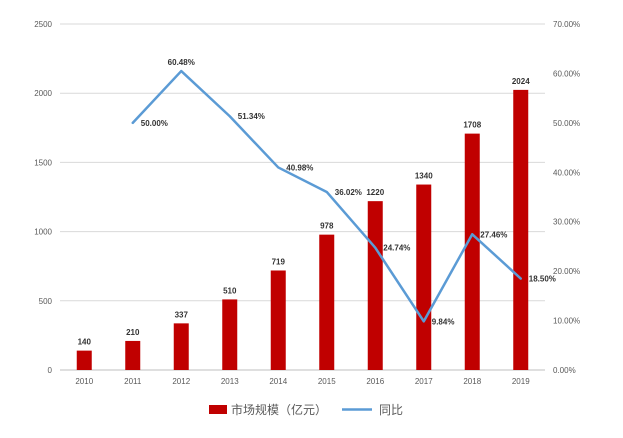 Image resolution: width=623 pixels, height=438 pixels. Describe the element at coordinates (443, 321) in the screenshot. I see `line-point-label: 9.84%` at that location.